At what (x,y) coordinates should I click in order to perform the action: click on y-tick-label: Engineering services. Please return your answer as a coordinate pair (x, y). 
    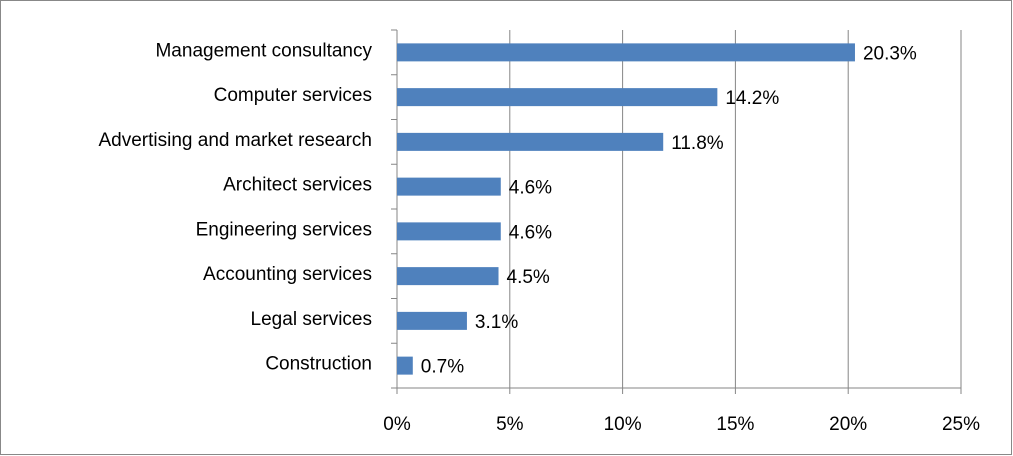
    Looking at the image, I should click on (284, 229).